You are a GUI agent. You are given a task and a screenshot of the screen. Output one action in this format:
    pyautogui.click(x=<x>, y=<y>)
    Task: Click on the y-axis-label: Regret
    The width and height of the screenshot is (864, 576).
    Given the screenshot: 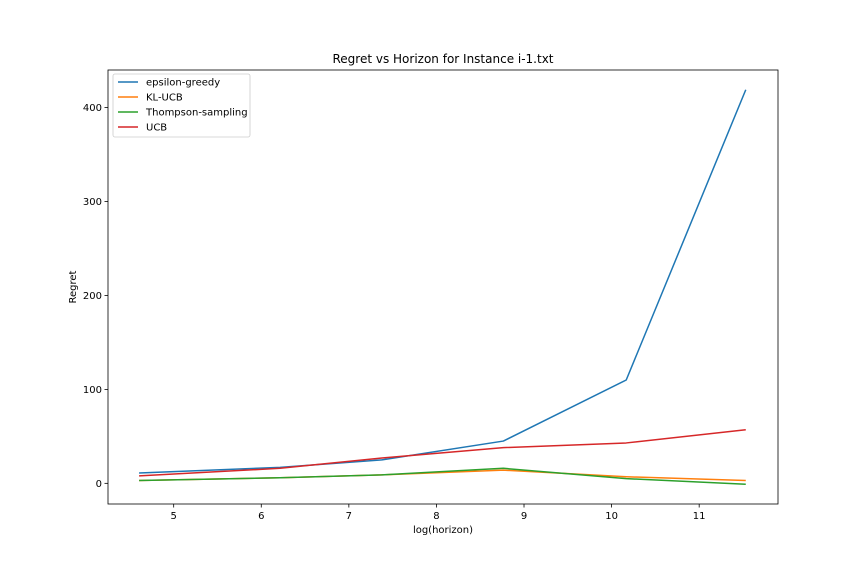 What is the action you would take?
    pyautogui.click(x=73, y=286)
    